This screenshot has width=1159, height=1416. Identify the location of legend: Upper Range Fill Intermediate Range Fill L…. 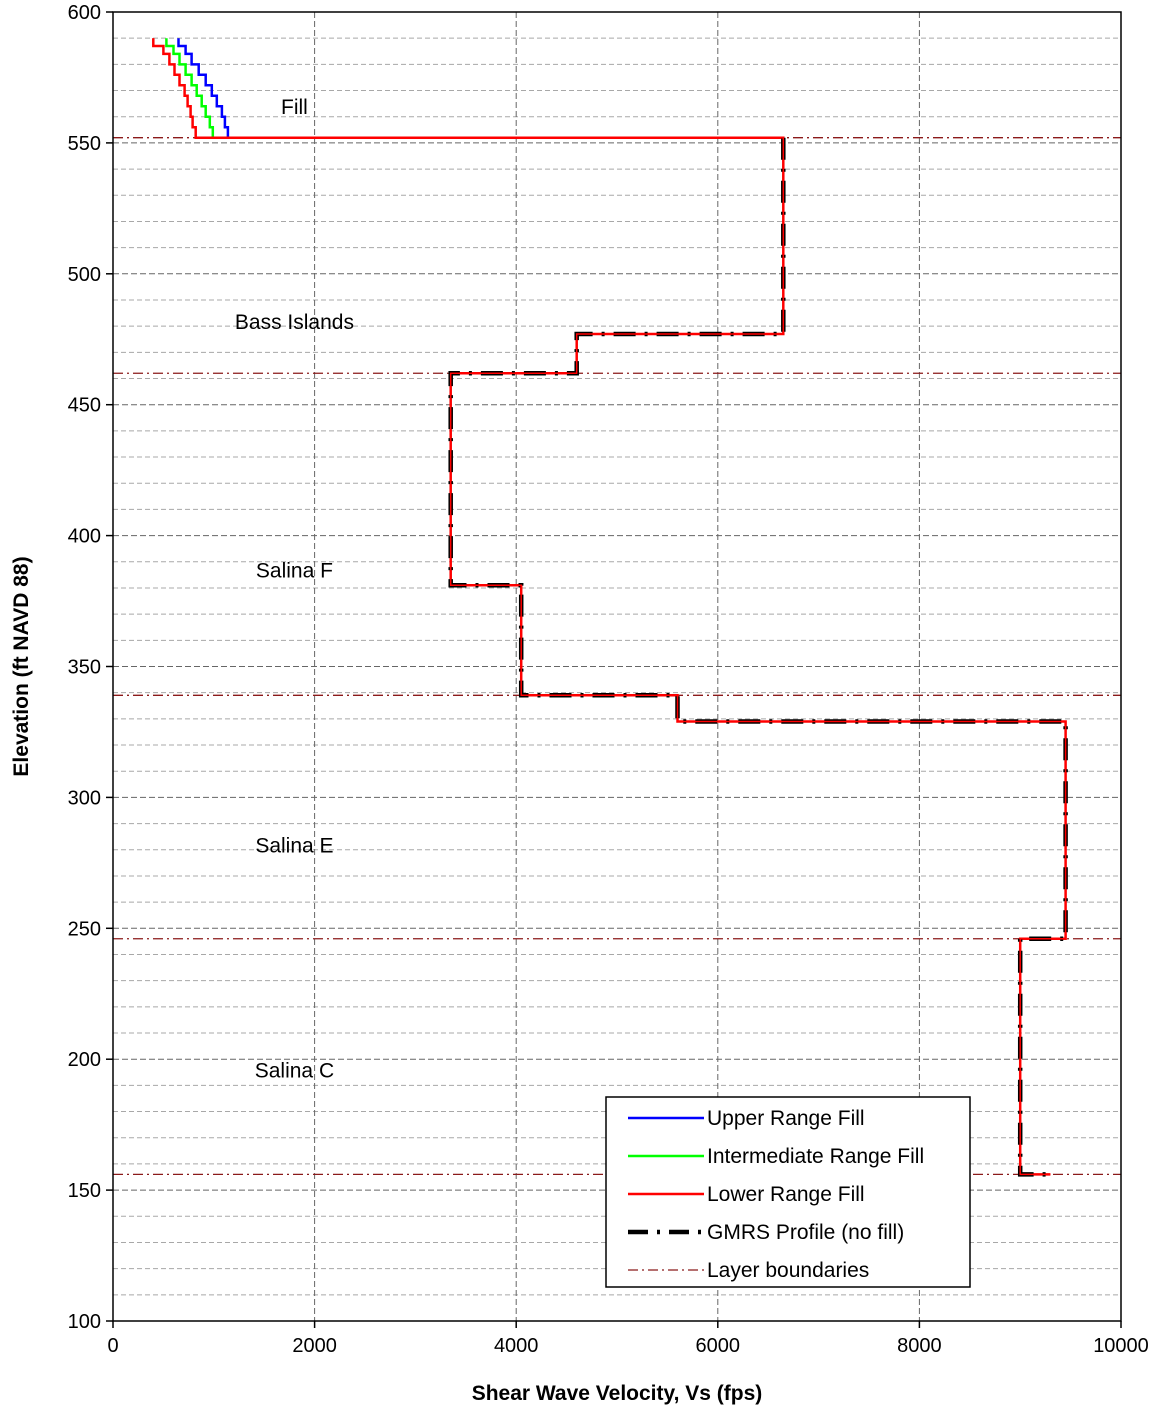
(788, 1192).